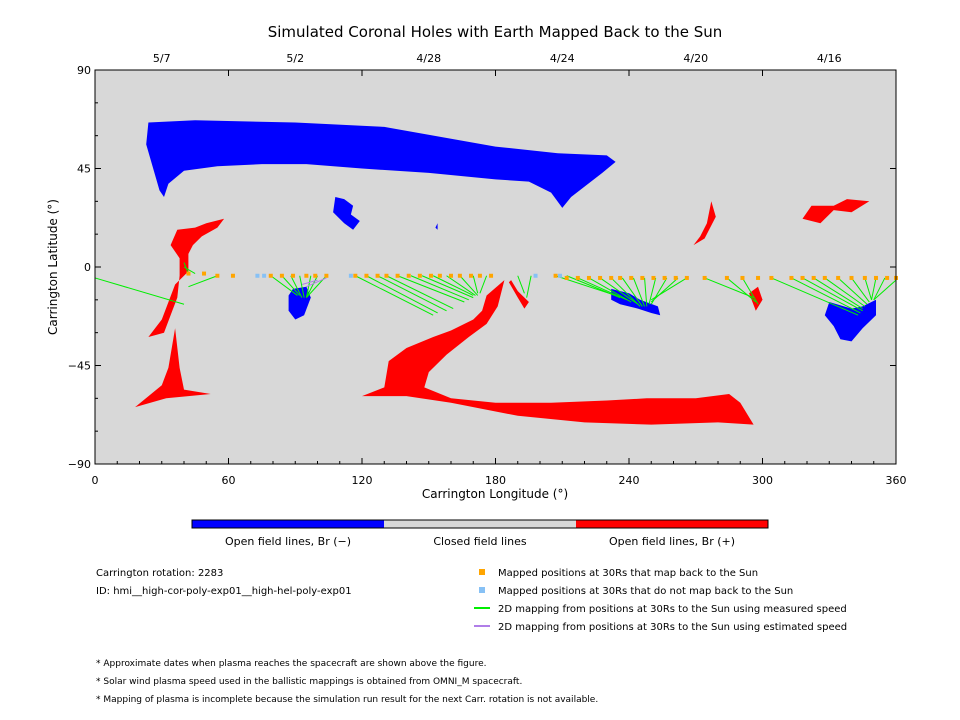  Describe the element at coordinates (482, 572) in the screenshot. I see `legend-mapped-marker` at that location.